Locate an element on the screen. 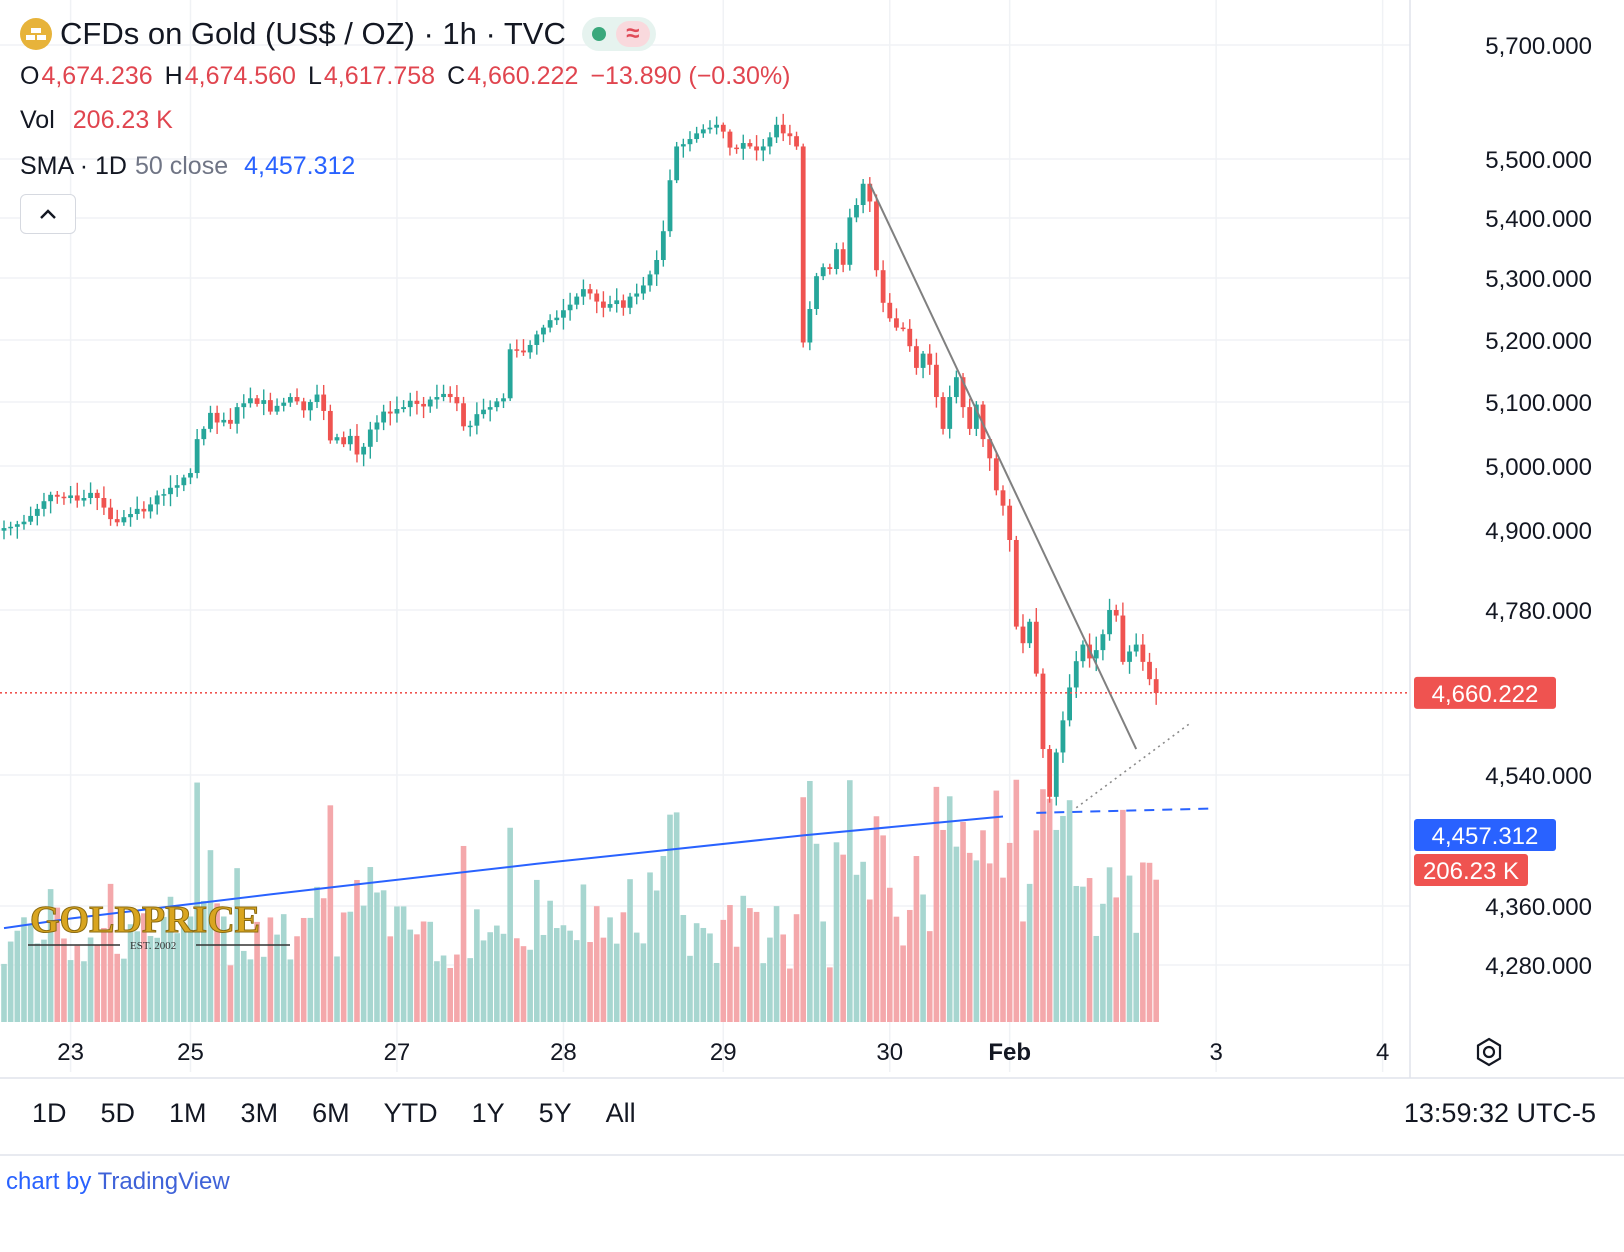 The width and height of the screenshot is (1624, 1252). price-tick-label: 4,280.000 is located at coordinates (1538, 966).